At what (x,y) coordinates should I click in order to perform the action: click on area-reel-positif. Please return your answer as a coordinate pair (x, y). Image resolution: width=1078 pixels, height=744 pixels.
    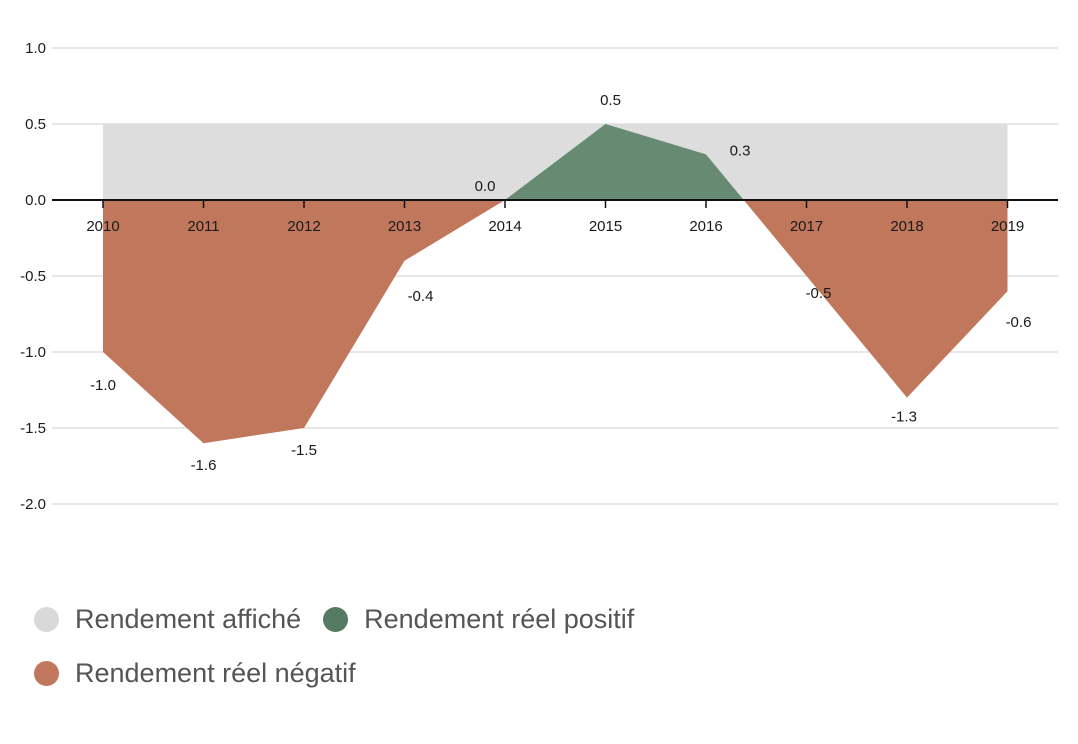
    Looking at the image, I should click on (624, 162).